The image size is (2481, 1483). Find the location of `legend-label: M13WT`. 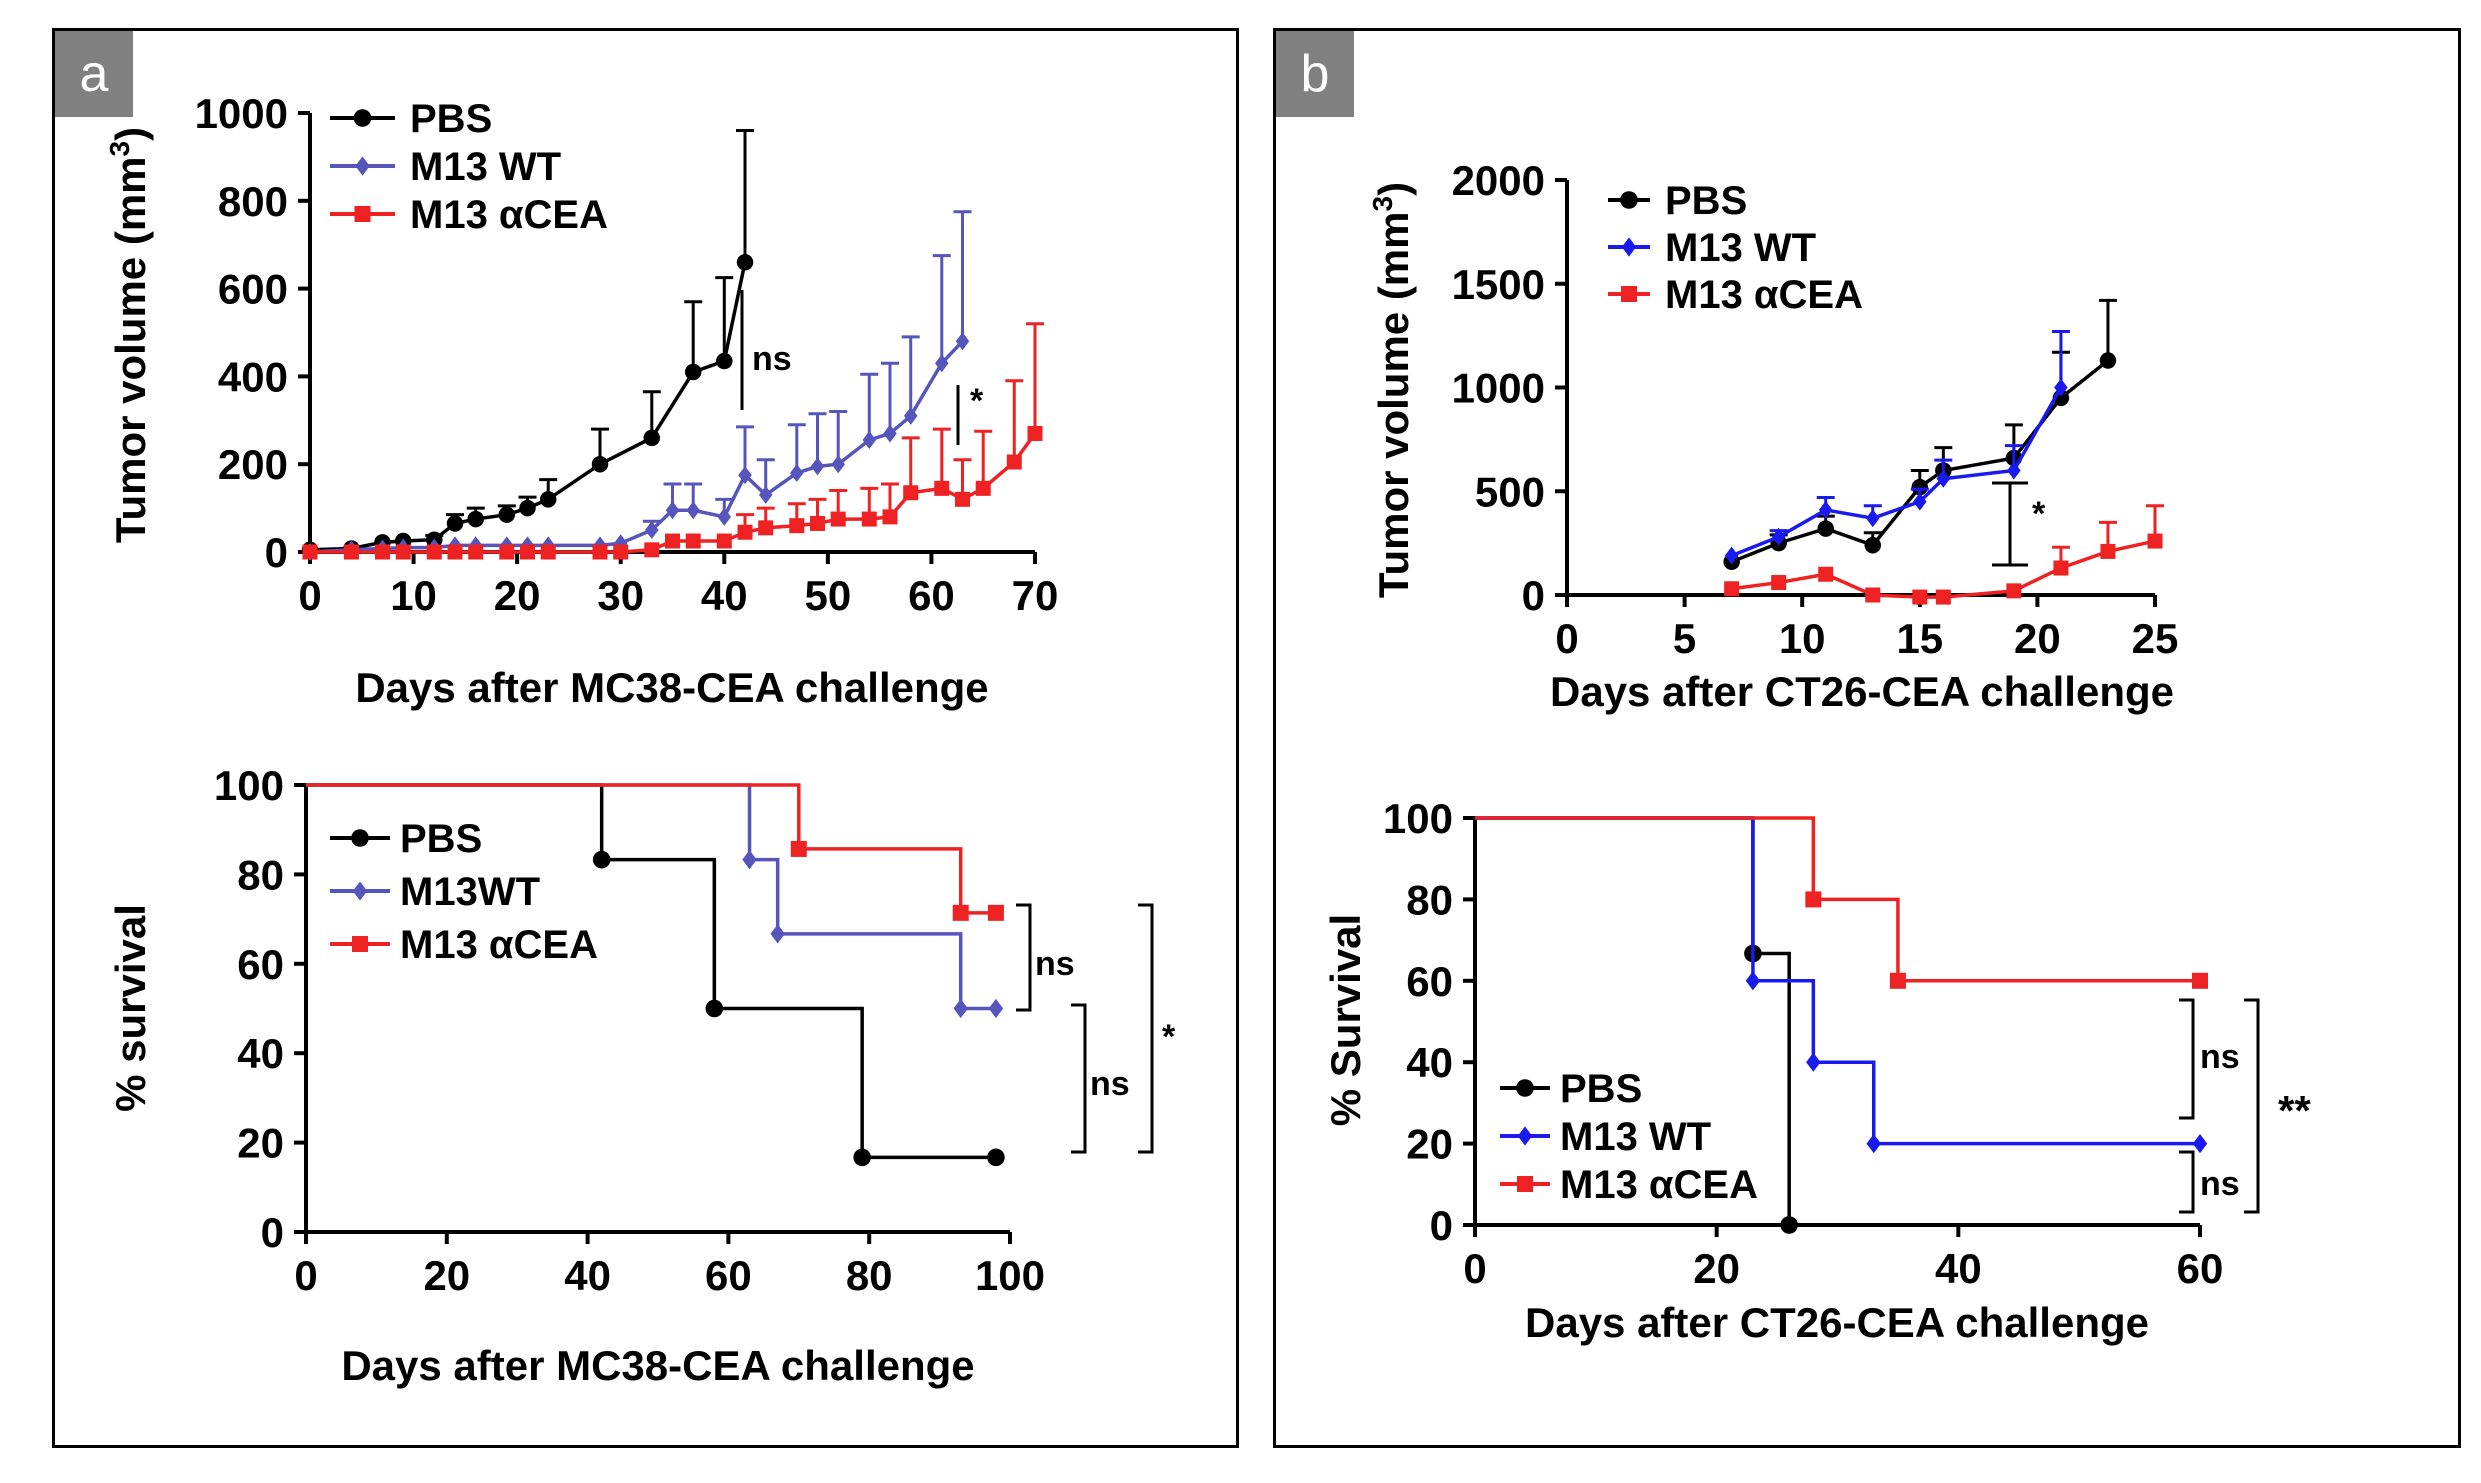

legend-label: M13WT is located at coordinates (470, 892).